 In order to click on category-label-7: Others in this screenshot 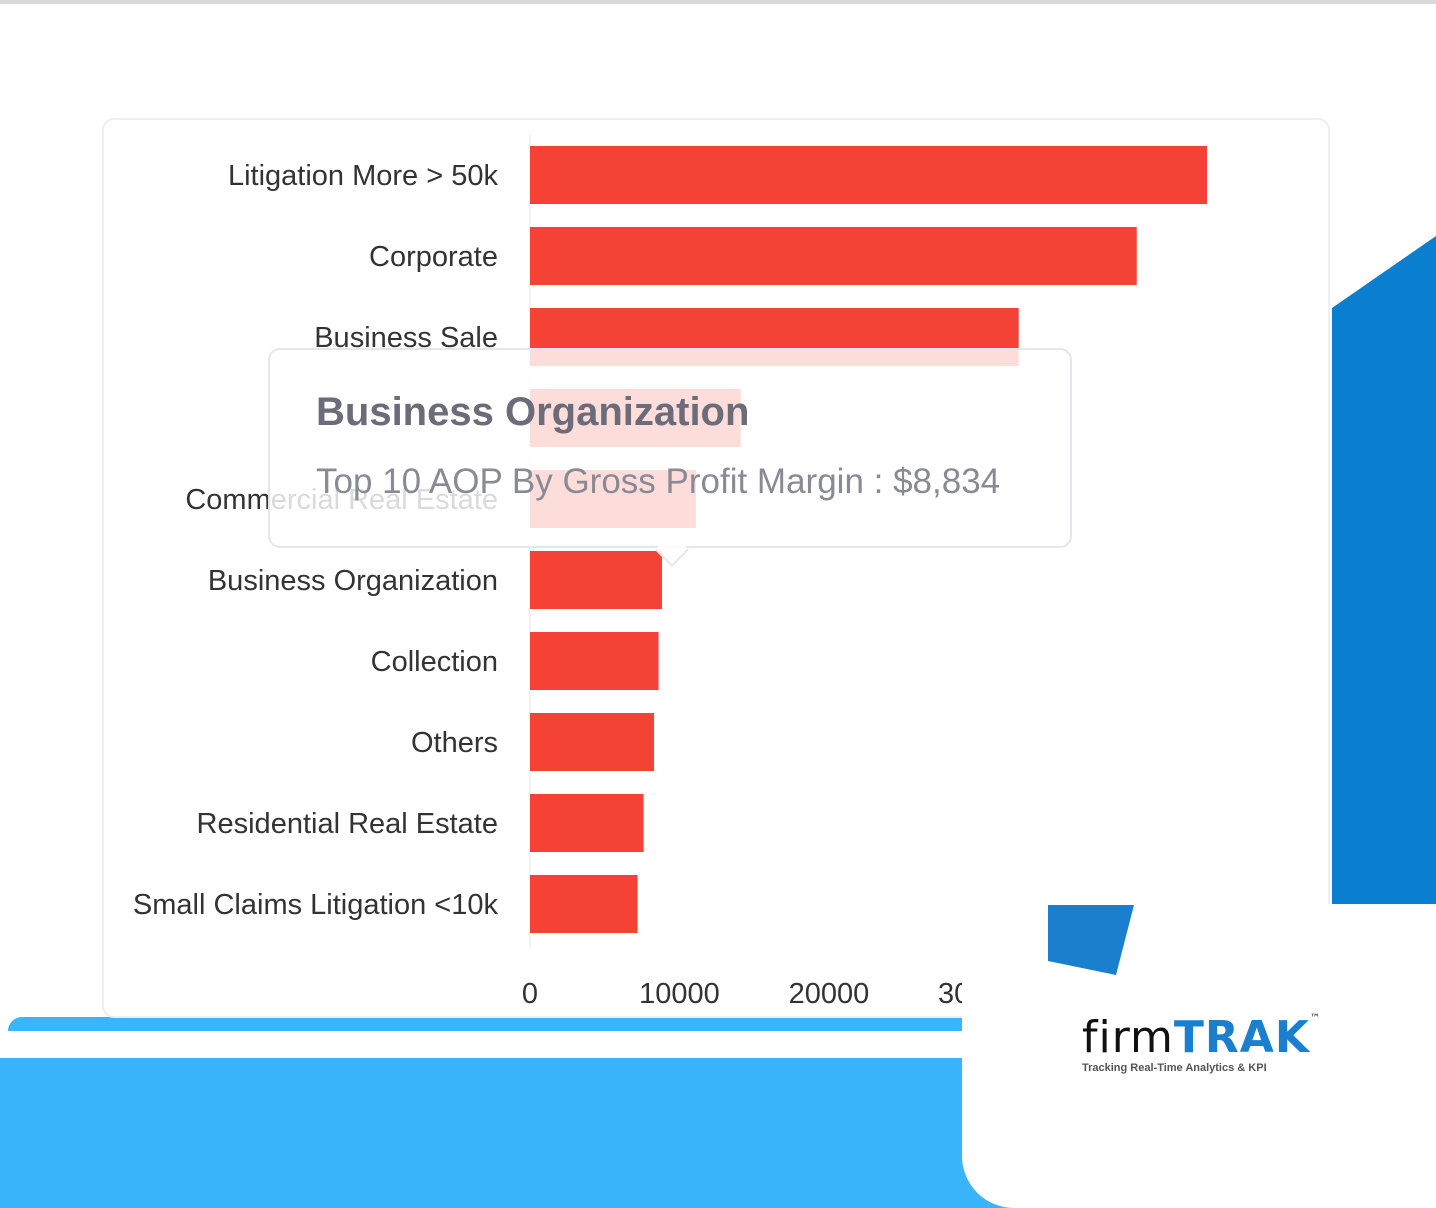, I will do `click(454, 743)`.